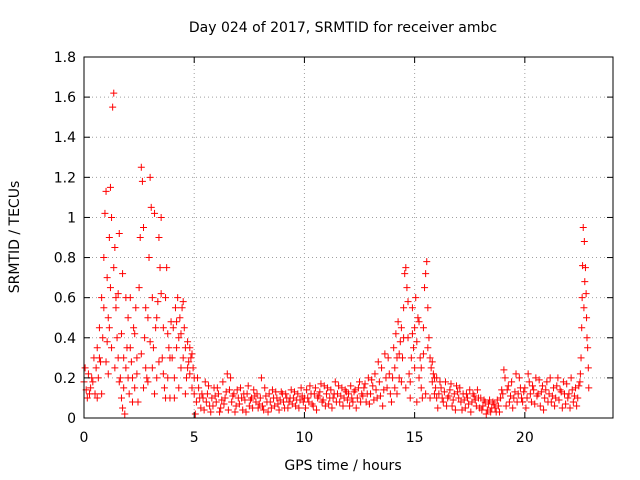 The width and height of the screenshot is (640, 480). I want to click on x-tick-label: 15, so click(415, 438).